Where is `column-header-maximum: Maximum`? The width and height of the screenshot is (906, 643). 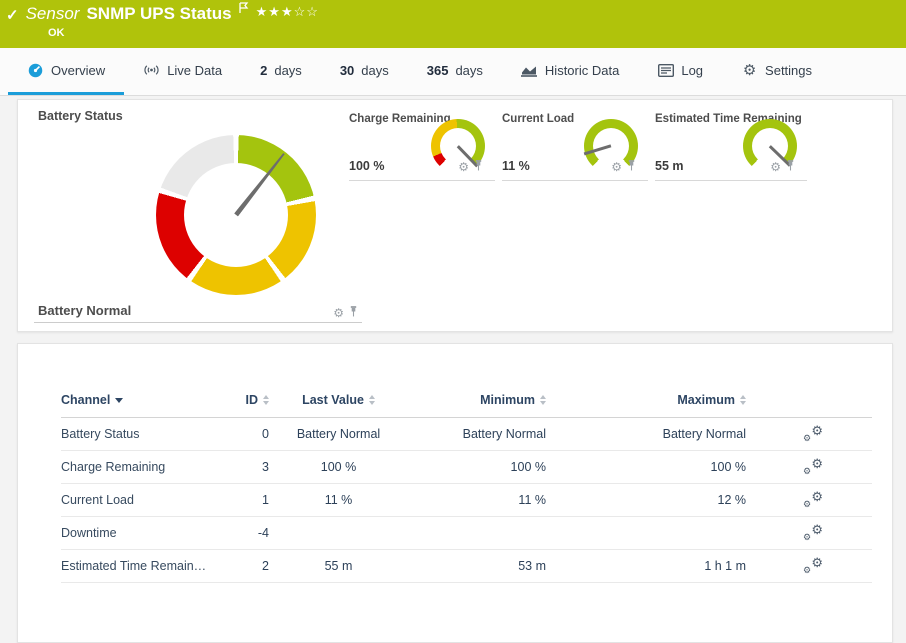
column-header-maximum: Maximum is located at coordinates (656, 400).